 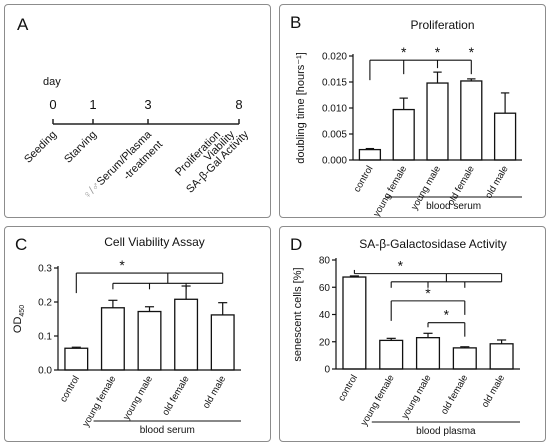 What do you see at coordinates (147, 104) in the screenshot?
I see `timeline-day-3: 3` at bounding box center [147, 104].